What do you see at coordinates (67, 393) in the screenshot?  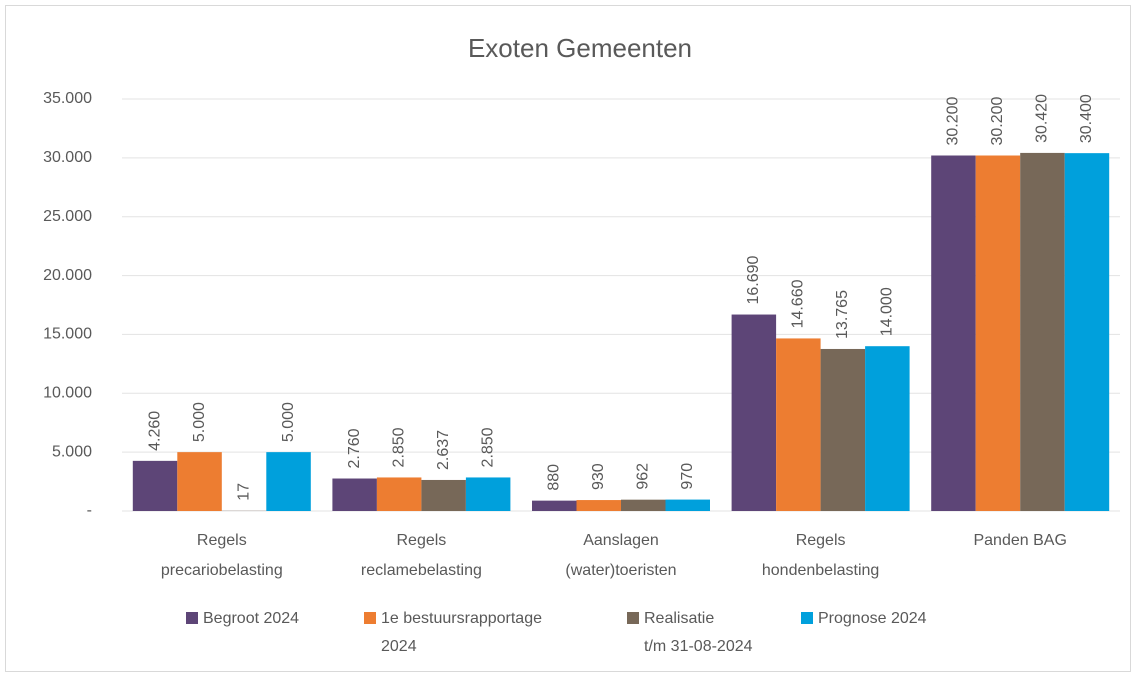 I see `y-tick-label: 10.000` at bounding box center [67, 393].